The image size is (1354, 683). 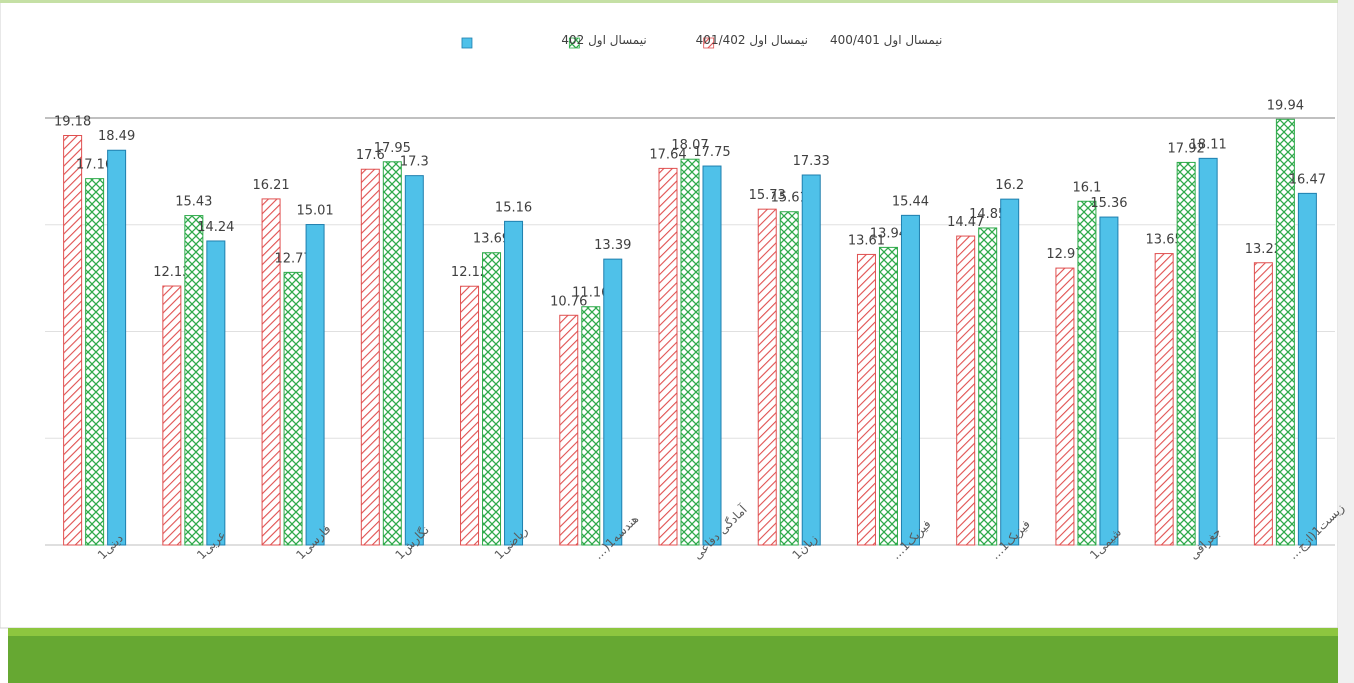 What do you see at coordinates (888, 233) in the screenshot?
I see `data-label: 13.94` at bounding box center [888, 233].